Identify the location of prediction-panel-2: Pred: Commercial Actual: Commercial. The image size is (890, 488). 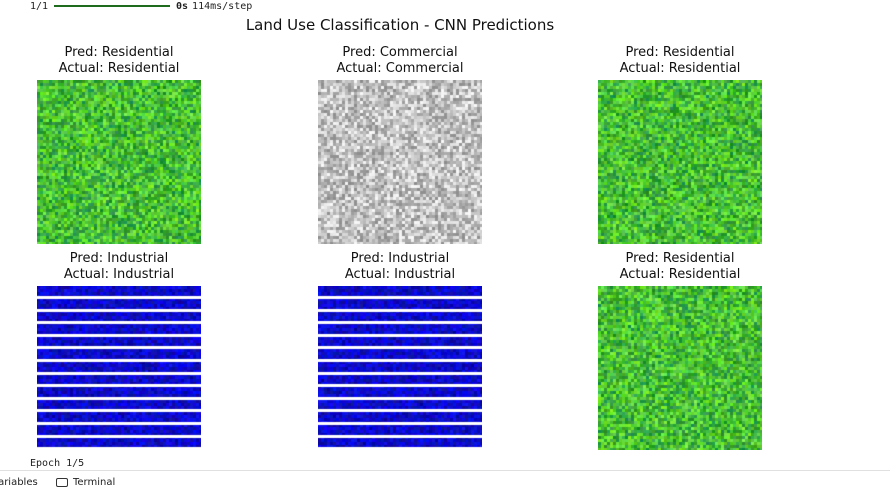
(400, 144).